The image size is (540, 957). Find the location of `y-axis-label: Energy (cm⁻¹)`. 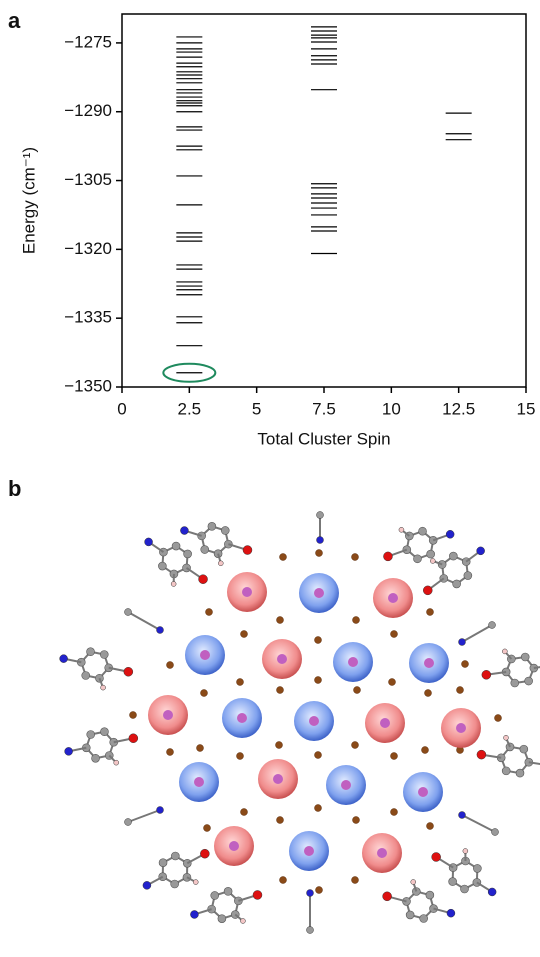

y-axis-label: Energy (cm⁻¹) is located at coordinates (28, 200).